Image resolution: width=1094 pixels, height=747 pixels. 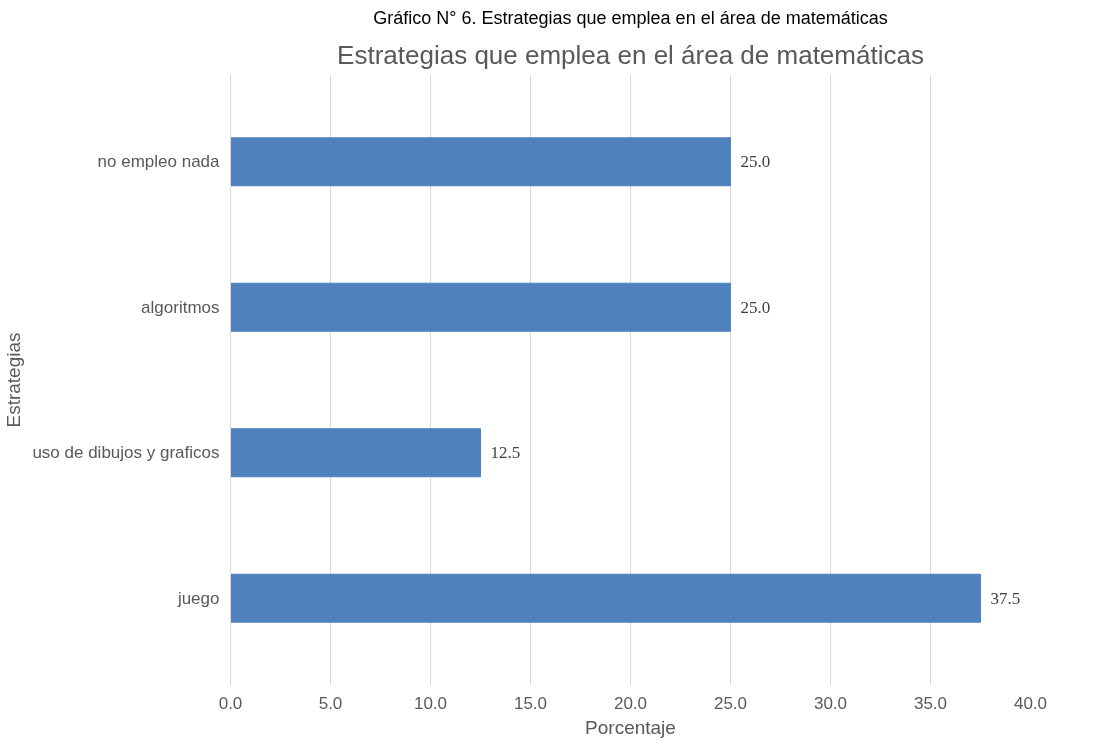 What do you see at coordinates (505, 453) in the screenshot?
I see `data-label: 12.5` at bounding box center [505, 453].